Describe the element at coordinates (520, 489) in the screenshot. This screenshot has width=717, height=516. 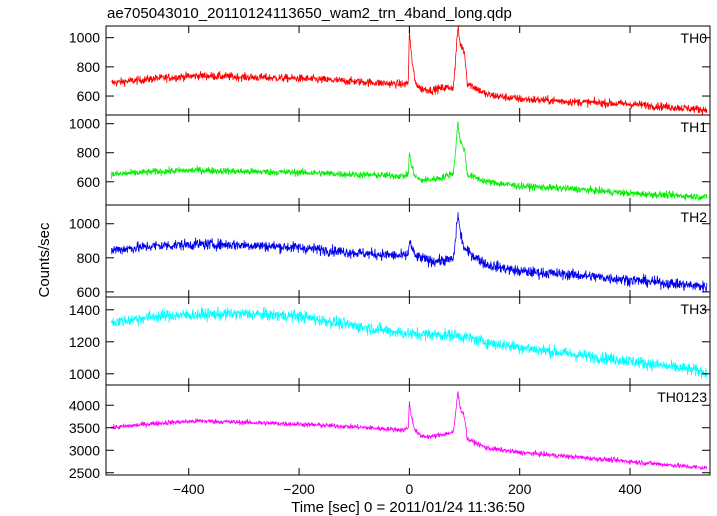
I see `x-tick-label: 200` at that location.